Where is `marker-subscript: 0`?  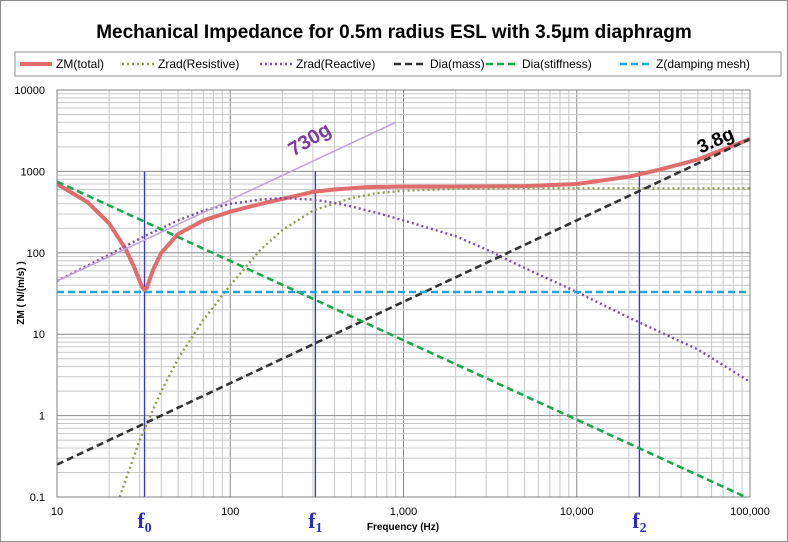
marker-subscript: 0 is located at coordinates (148, 528).